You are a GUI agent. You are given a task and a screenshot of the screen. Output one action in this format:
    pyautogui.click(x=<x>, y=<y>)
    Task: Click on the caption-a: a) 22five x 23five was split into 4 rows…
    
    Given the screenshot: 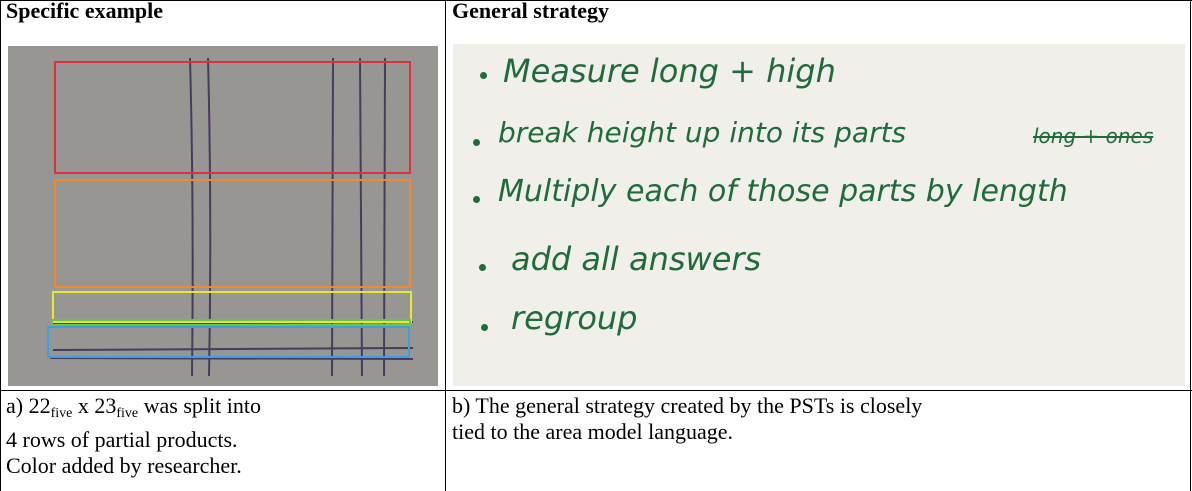 What is the action you would take?
    pyautogui.click(x=224, y=436)
    